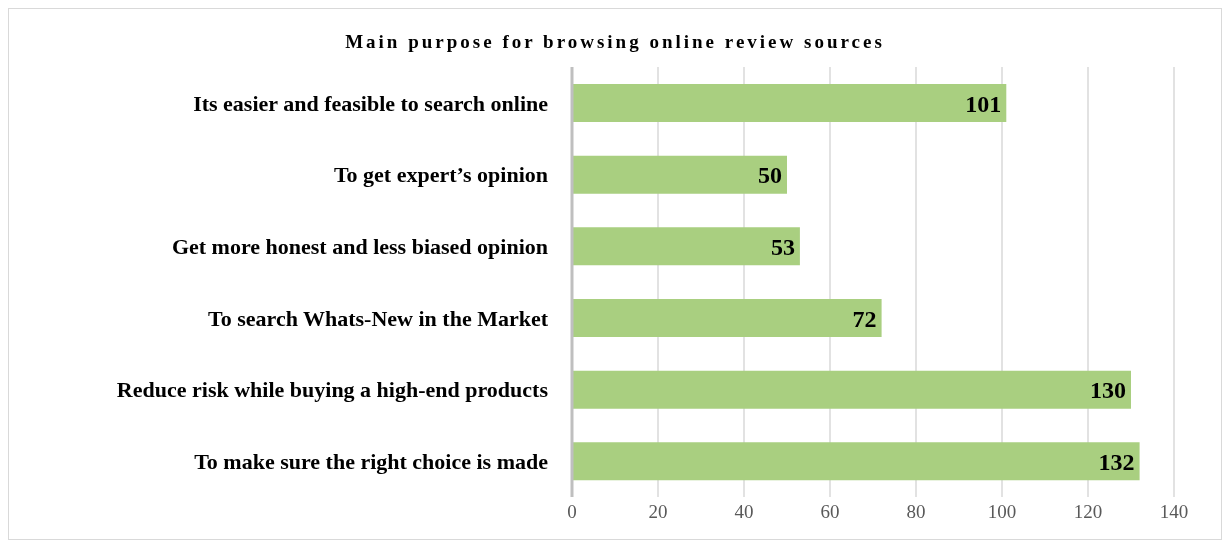 Image resolution: width=1230 pixels, height=548 pixels. Describe the element at coordinates (440, 175) in the screenshot. I see `y-tick-label: To get expert’s opinion` at that location.